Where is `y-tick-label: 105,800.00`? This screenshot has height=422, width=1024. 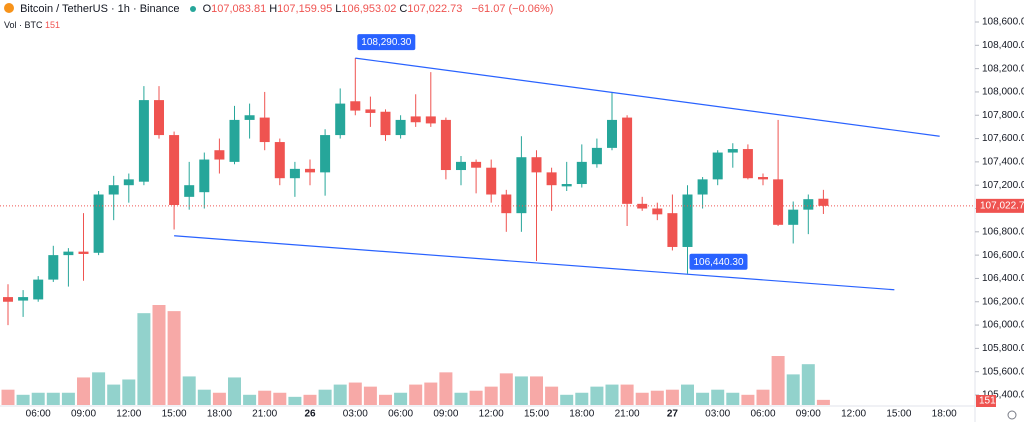
y-tick-label: 105,800.00 is located at coordinates (1003, 348).